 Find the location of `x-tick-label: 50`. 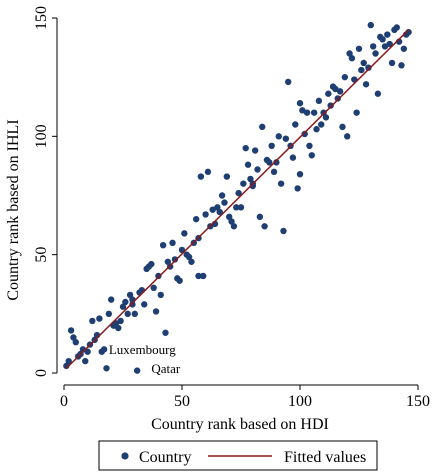

x-tick-label: 50 is located at coordinates (182, 401).